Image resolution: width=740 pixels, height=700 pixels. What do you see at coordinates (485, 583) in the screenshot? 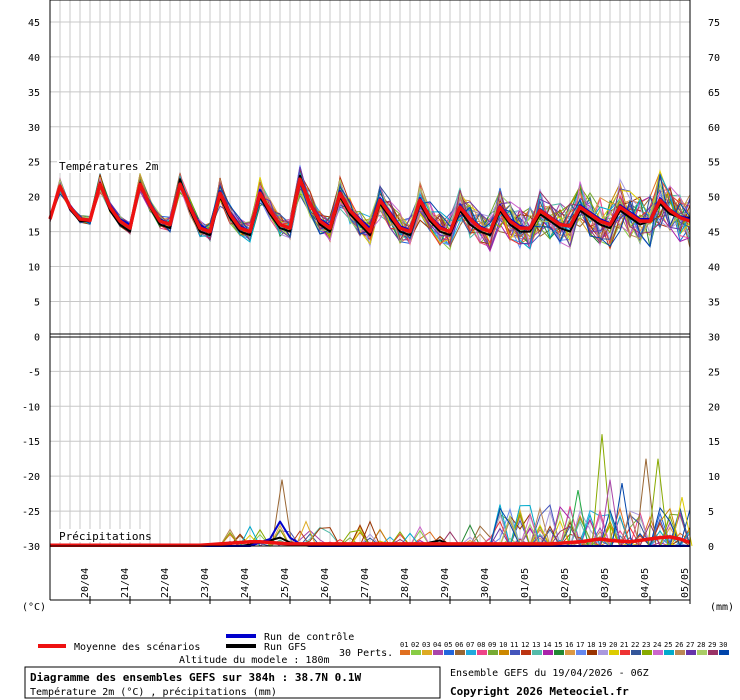
I see `x-tick-label: 30/04` at bounding box center [485, 583].